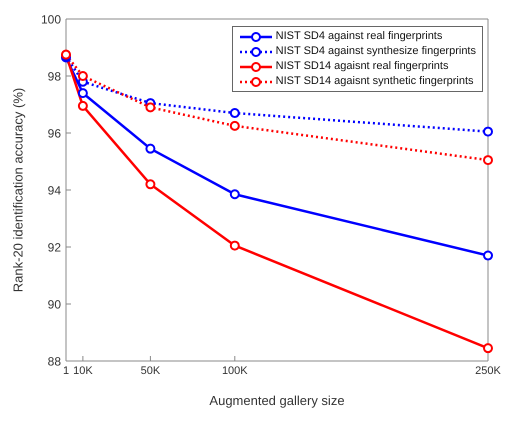  Describe the element at coordinates (277, 400) in the screenshot. I see `x-axis-title: Augmented gallery size` at that location.